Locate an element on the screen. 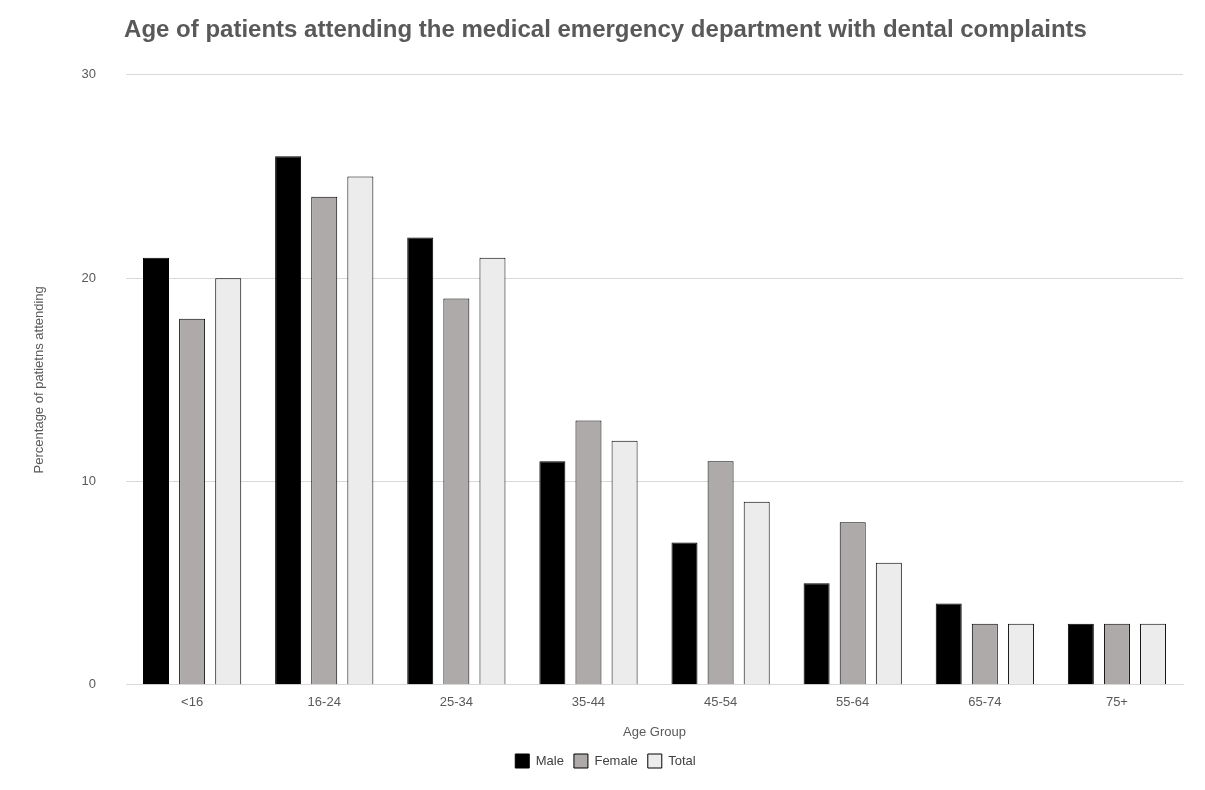 This screenshot has height=790, width=1205. chart-title: Age of patients attending the medical emergency department with dental complaints is located at coordinates (605, 29).